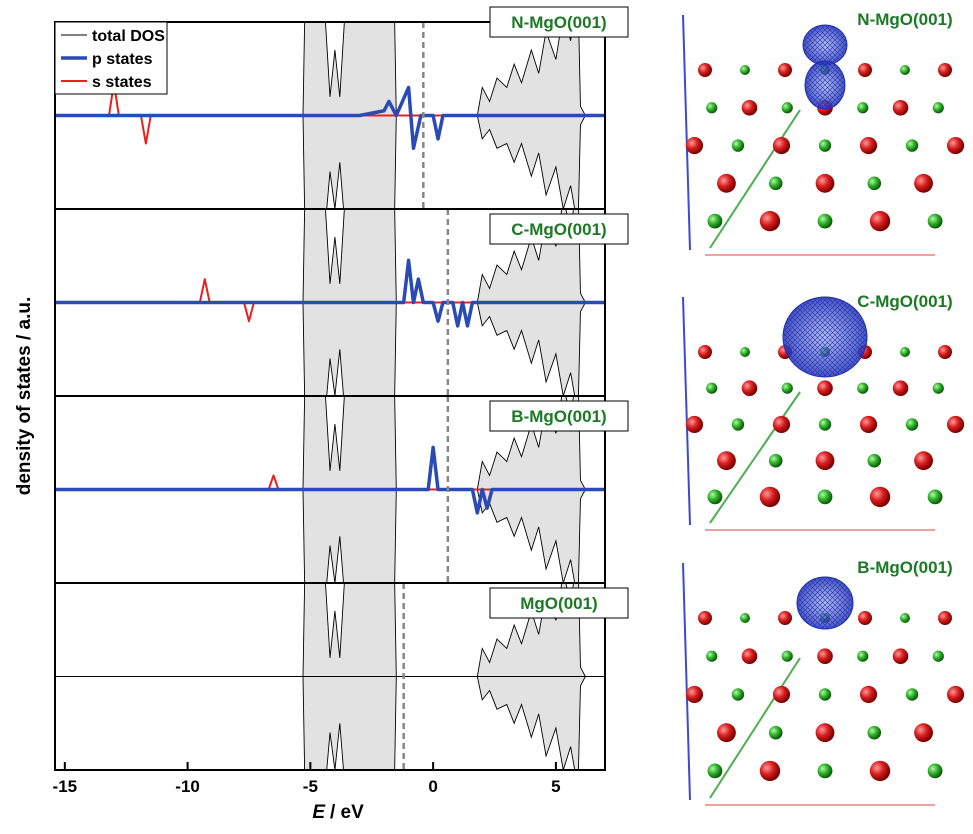 This screenshot has height=834, width=973. Describe the element at coordinates (128, 36) in the screenshot. I see `legend-label: total DOS` at that location.